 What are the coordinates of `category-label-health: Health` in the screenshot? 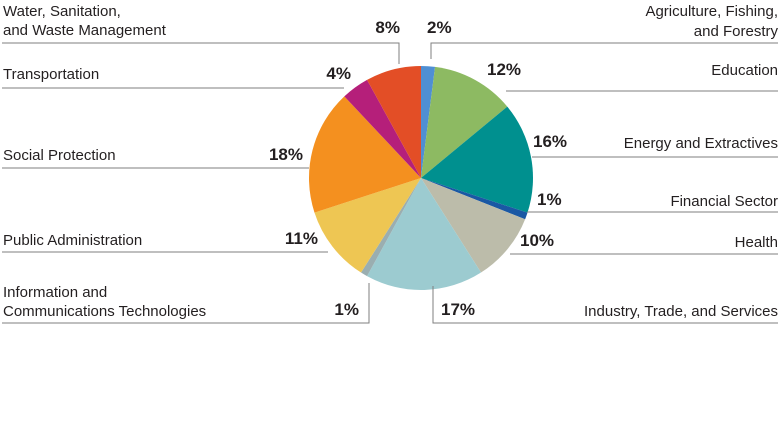 It's located at (756, 242).